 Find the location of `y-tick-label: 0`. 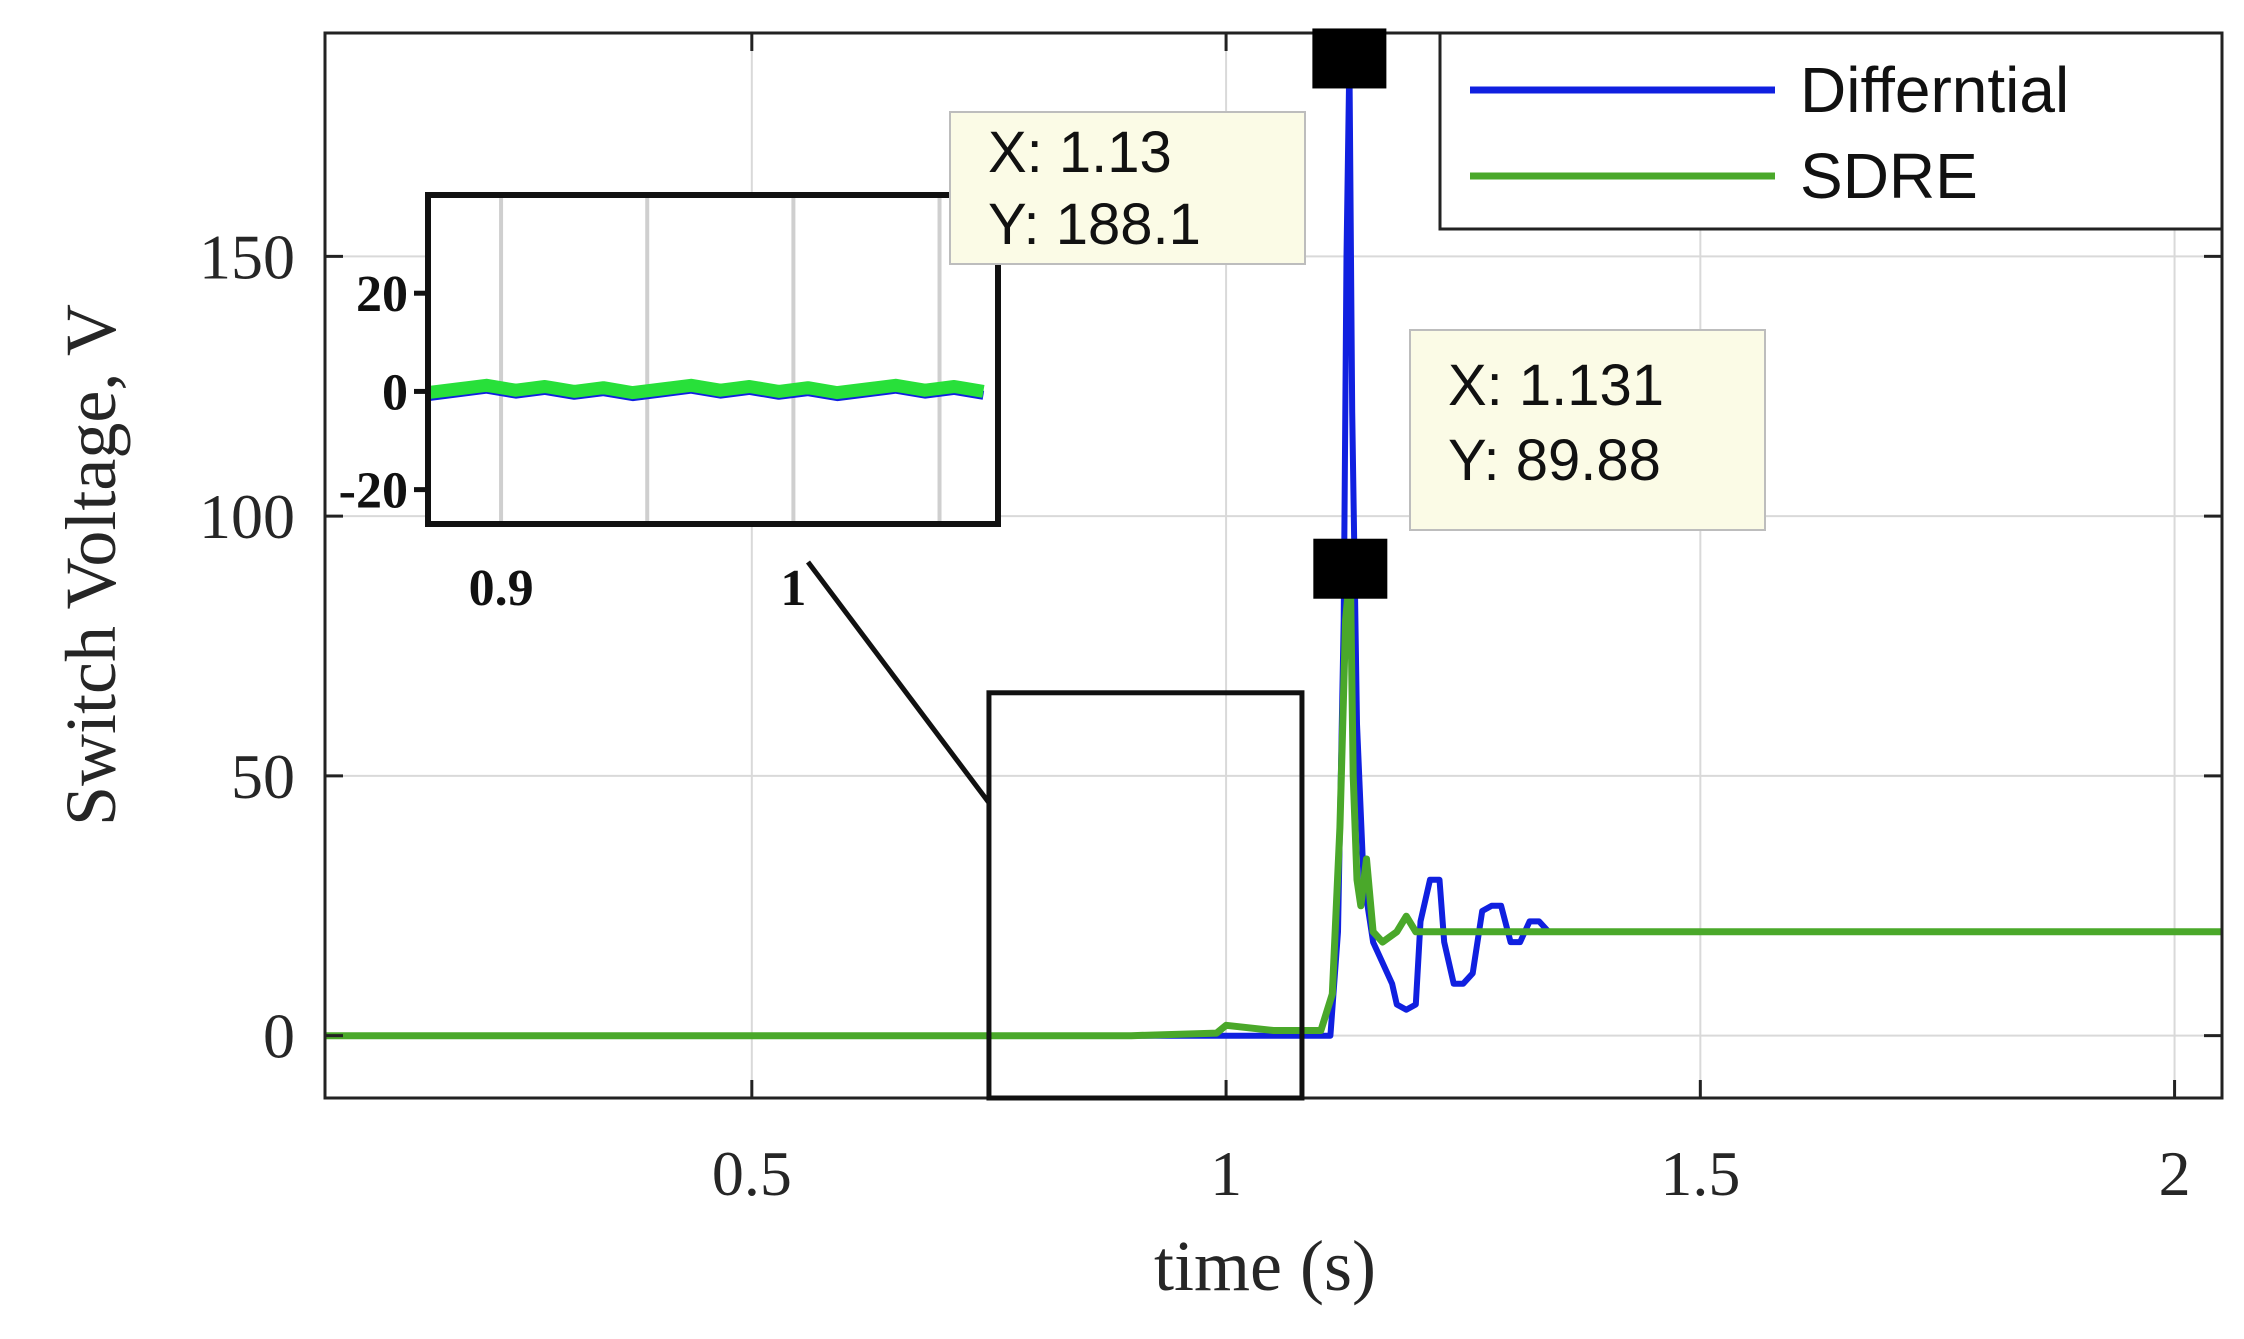

y-tick-label: 0 is located at coordinates (279, 1036).